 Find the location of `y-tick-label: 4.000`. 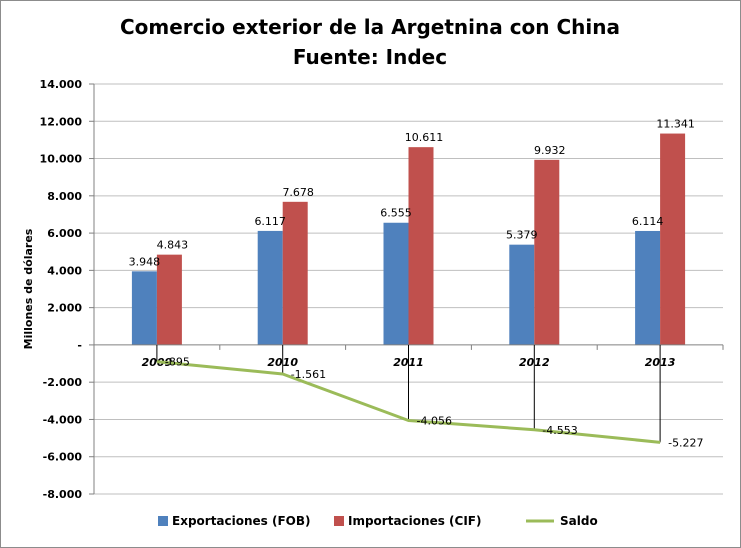

y-tick-label: 4.000 is located at coordinates (64, 270).